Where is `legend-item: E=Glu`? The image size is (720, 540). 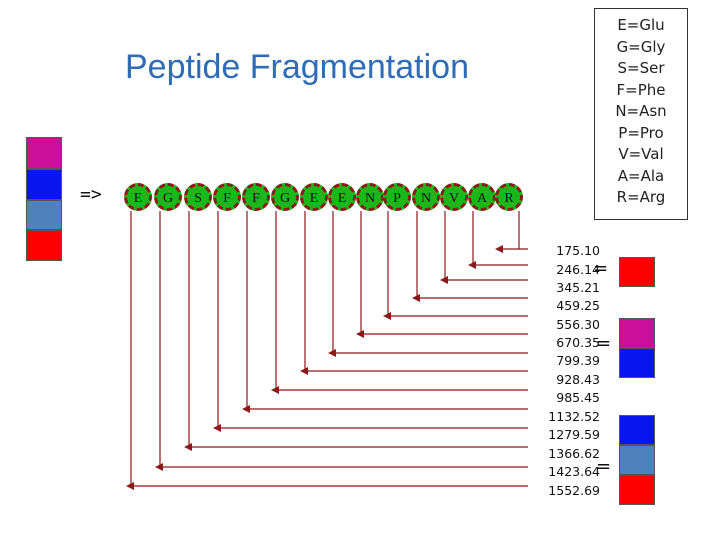 legend-item: E=Glu is located at coordinates (641, 25).